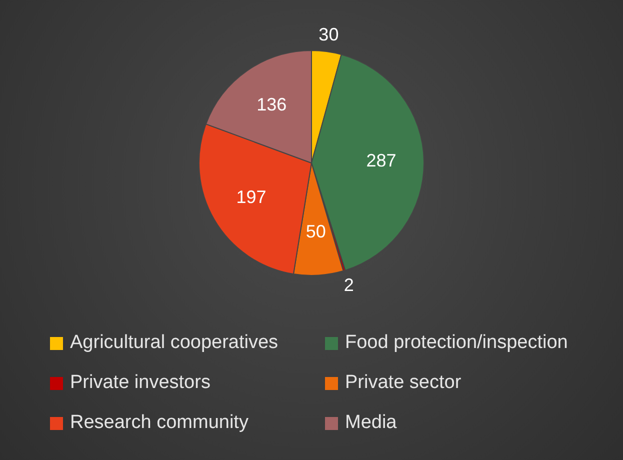  Describe the element at coordinates (316, 232) in the screenshot. I see `data-label: 50` at that location.